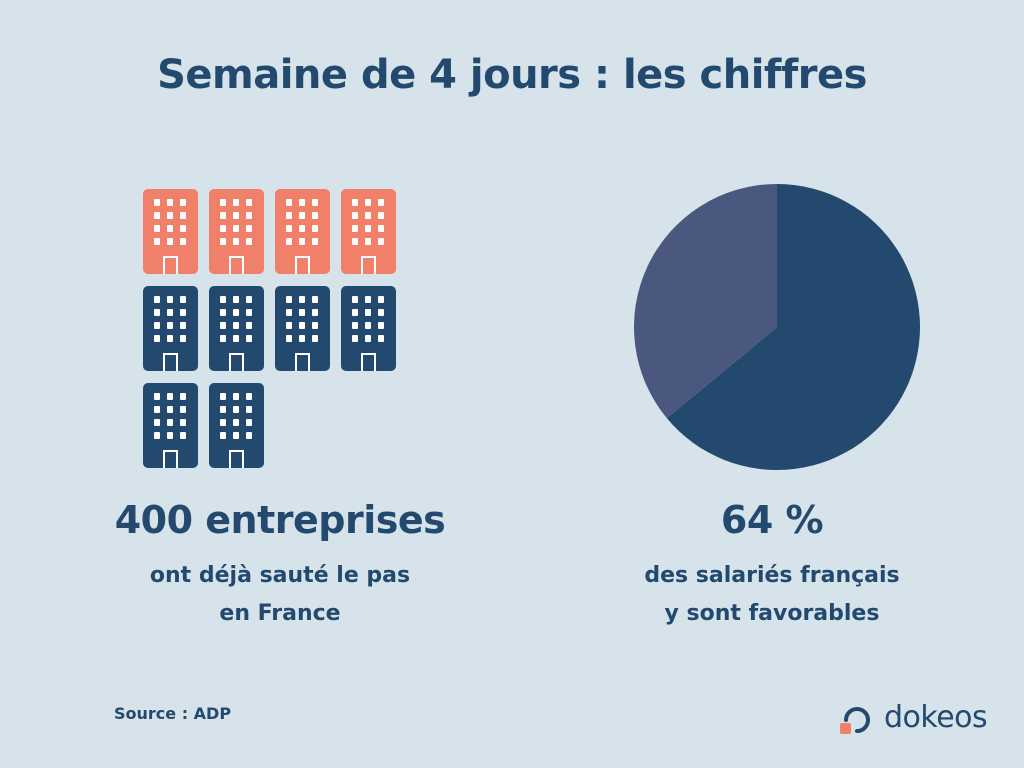  What do you see at coordinates (173, 713) in the screenshot?
I see `source-note: Source : ADP` at bounding box center [173, 713].